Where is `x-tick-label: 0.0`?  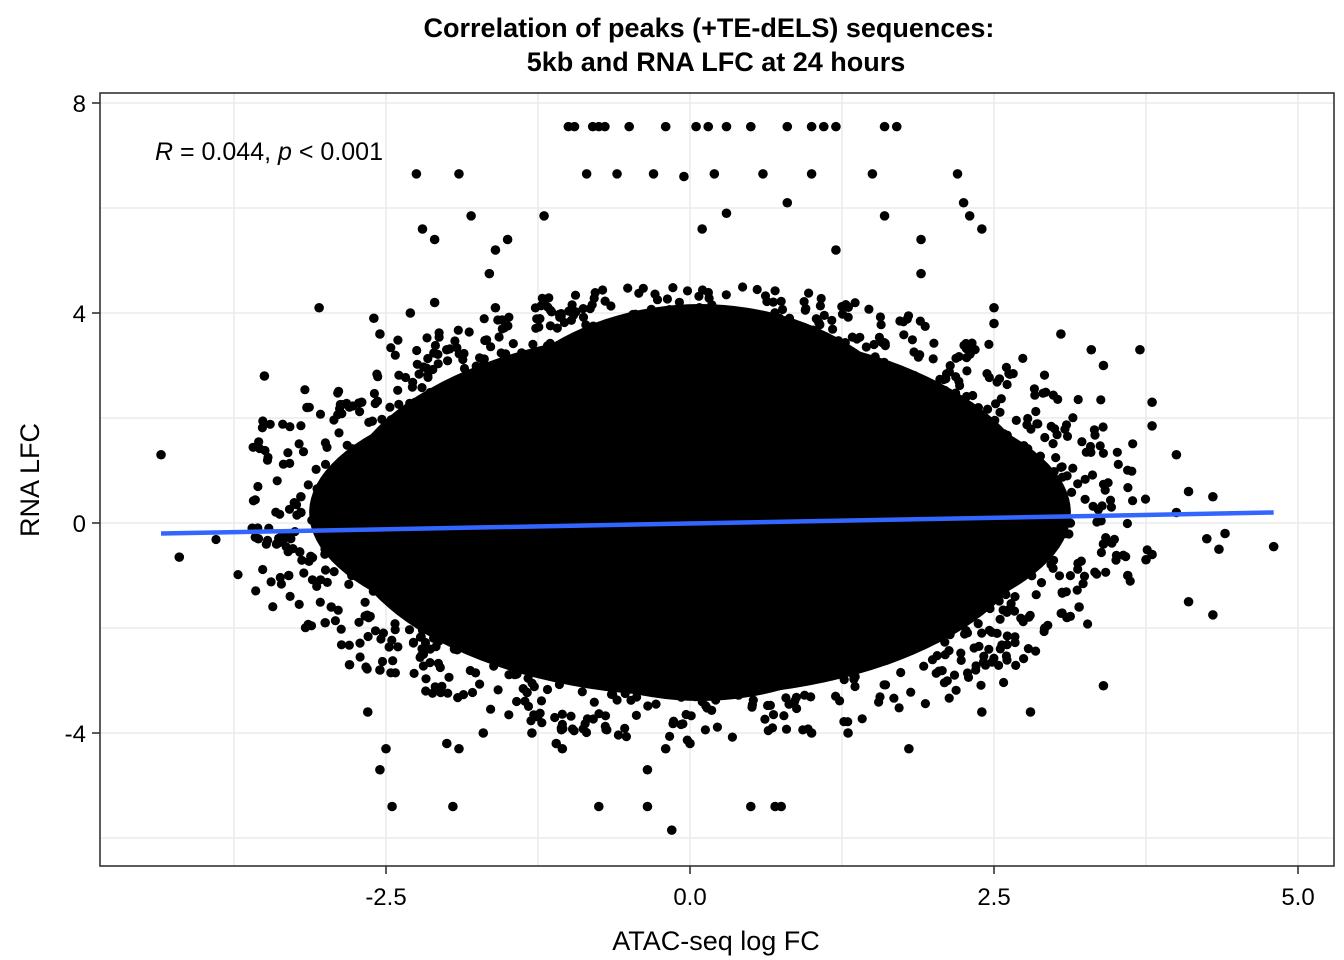 x-tick-label: 0.0 is located at coordinates (689, 897).